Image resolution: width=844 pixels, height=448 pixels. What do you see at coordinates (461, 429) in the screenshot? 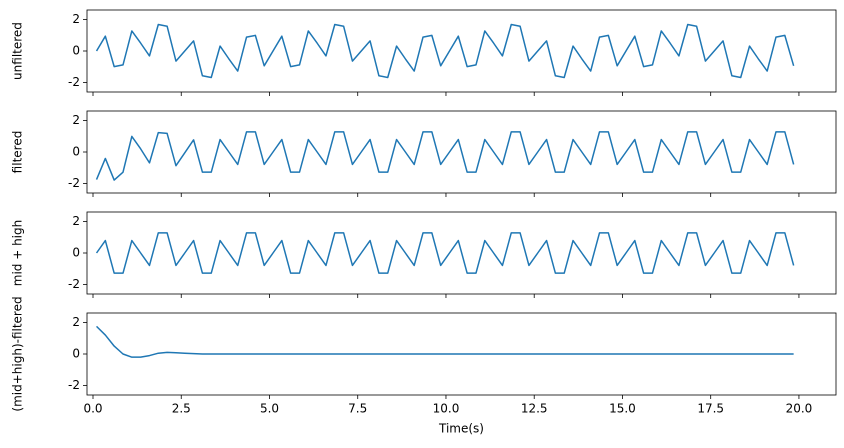
I see `x-axis-label: Time(s)` at bounding box center [461, 429].